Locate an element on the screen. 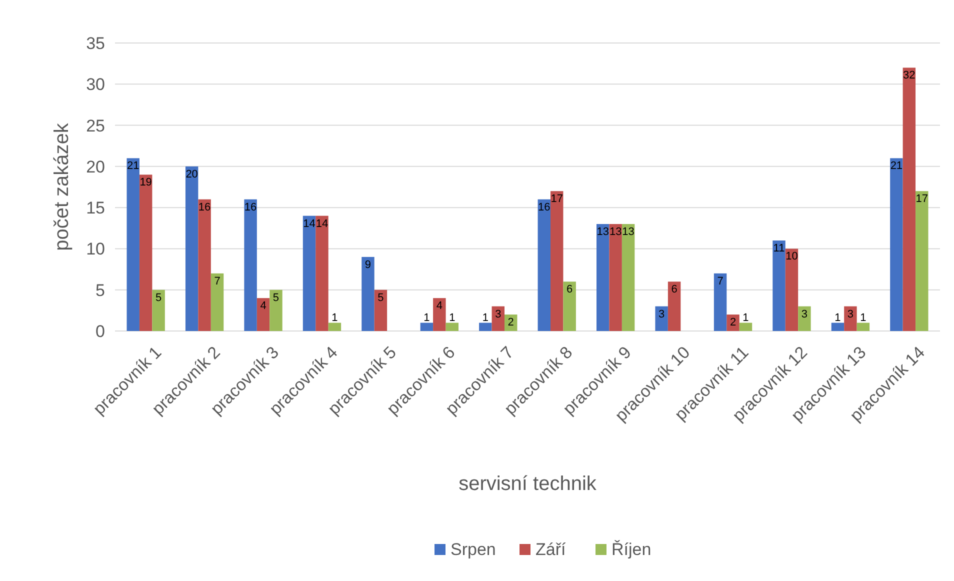 The width and height of the screenshot is (954, 581). x-axis-title: servisní technik is located at coordinates (528, 484).